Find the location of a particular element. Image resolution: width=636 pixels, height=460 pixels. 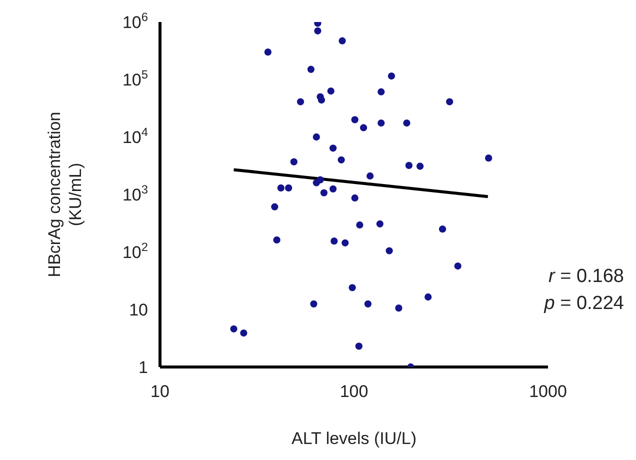

x-axis-title: ALT levels (IU/L) is located at coordinates (354, 438).